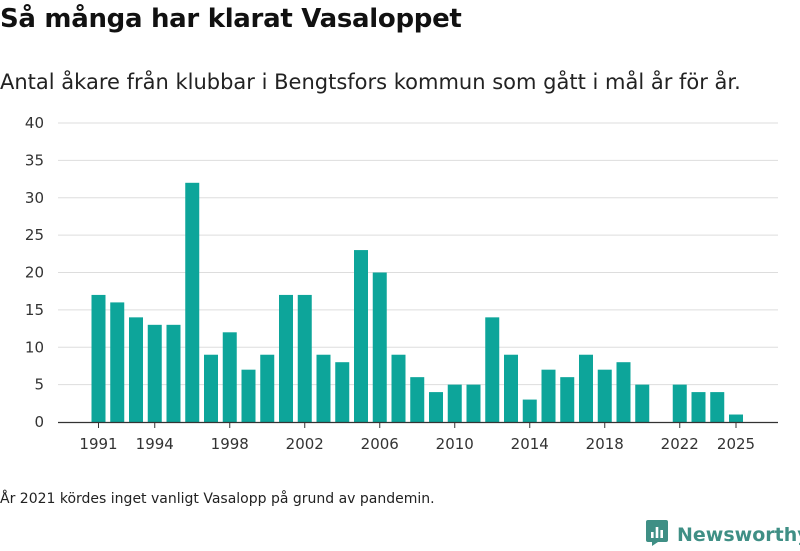 The height and width of the screenshot is (551, 800). What do you see at coordinates (738, 535) in the screenshot?
I see `brand-name: Newsworthy` at bounding box center [738, 535].